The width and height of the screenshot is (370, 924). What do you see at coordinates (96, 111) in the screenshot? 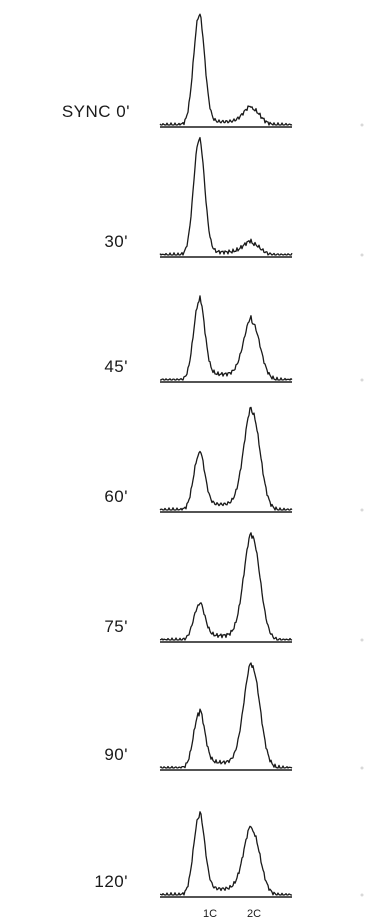
I see `timepoint-label: SYNC 0'` at bounding box center [96, 111].